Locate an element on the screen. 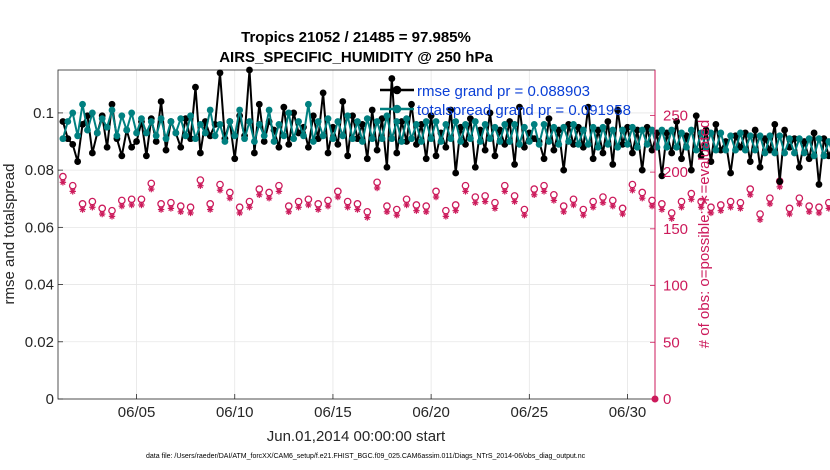  y-axis-right: 0 50 100 150 200 250 is located at coordinates (669, 239).